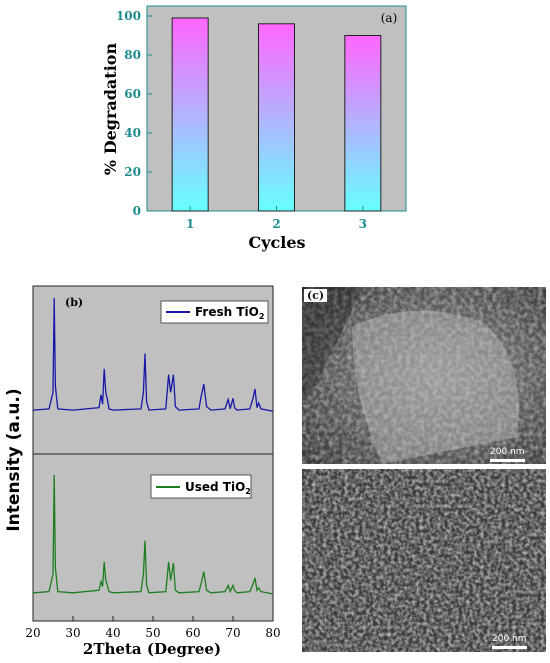  What do you see at coordinates (153, 354) in the screenshot?
I see `fresh-tio2-line` at bounding box center [153, 354].